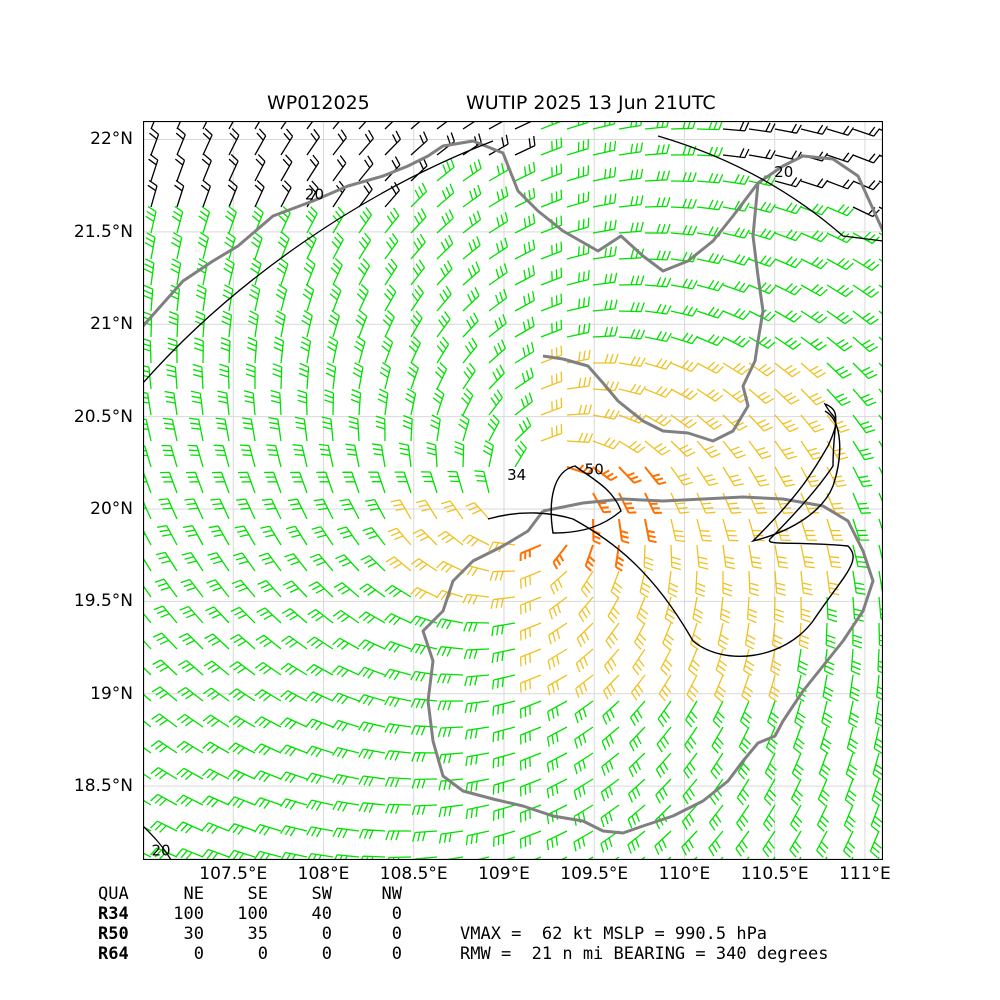  Describe the element at coordinates (774, 874) in the screenshot. I see `longitude-label: 110.5°E` at that location.